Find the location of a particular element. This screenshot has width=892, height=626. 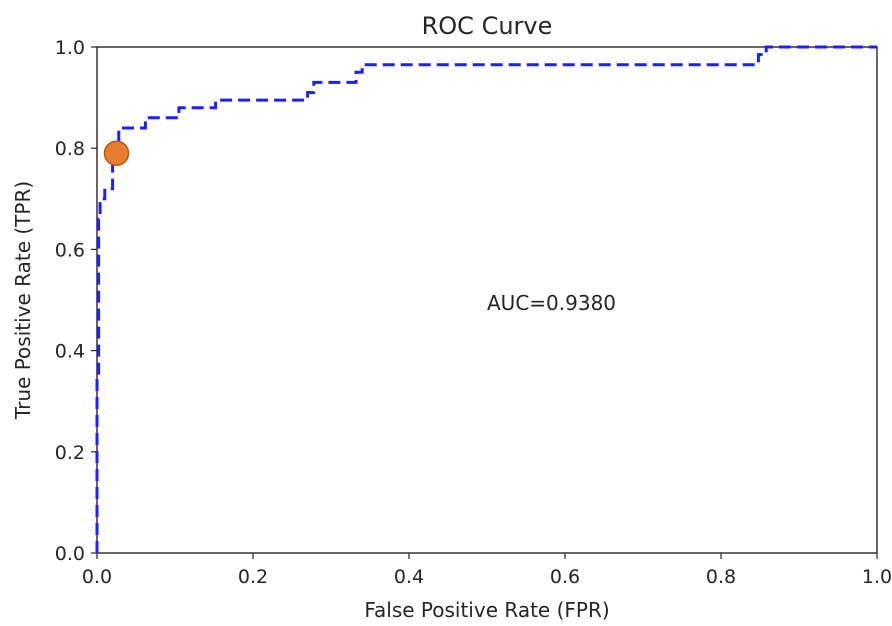

x-tick-label: 0.0 is located at coordinates (97, 577).